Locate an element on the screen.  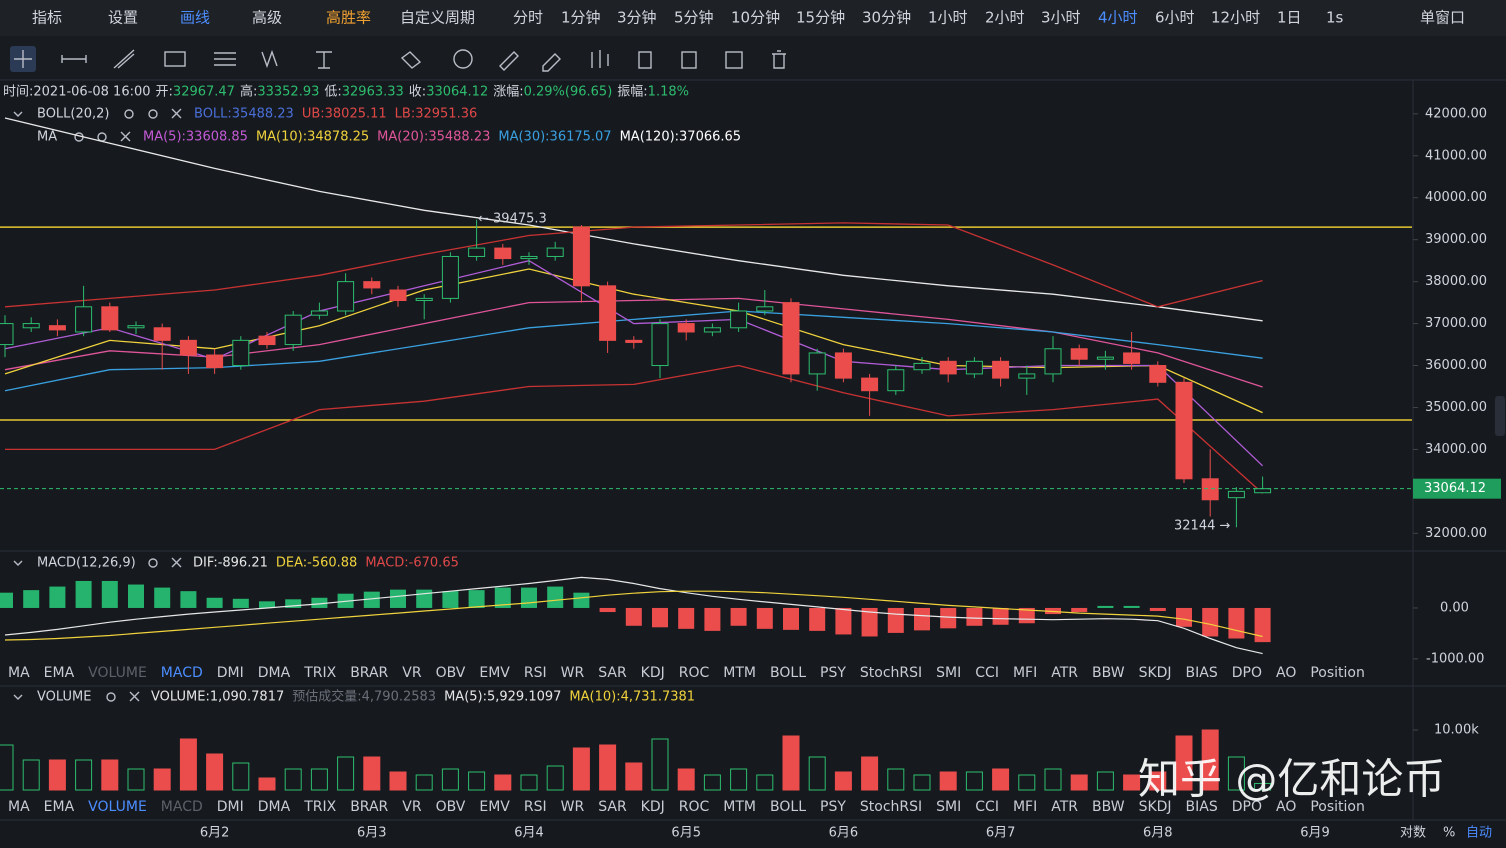
toolbar-item: 高胜率 is located at coordinates (348, 18).